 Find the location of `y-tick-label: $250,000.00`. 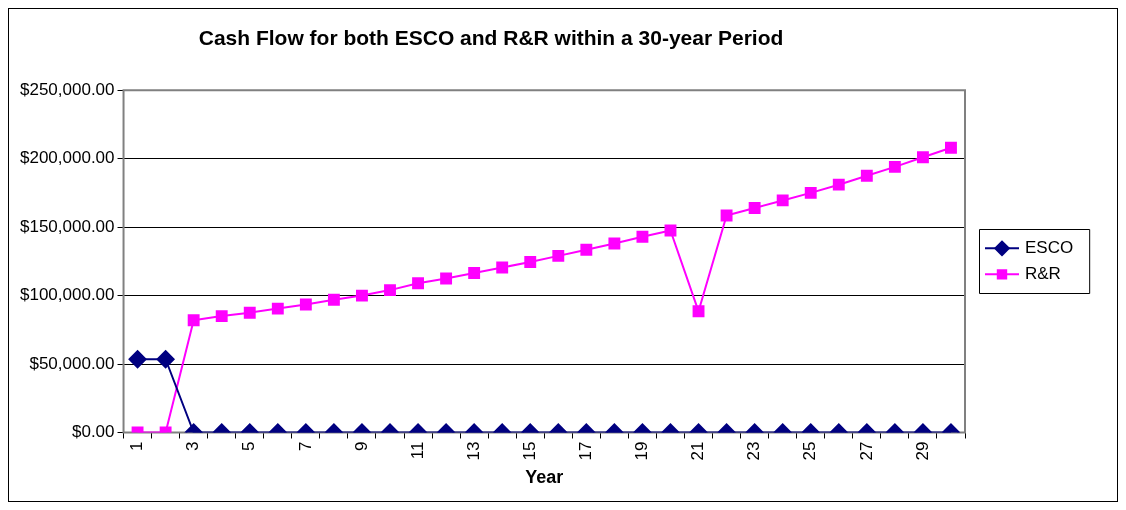

y-tick-label: $250,000.00 is located at coordinates (67, 89).